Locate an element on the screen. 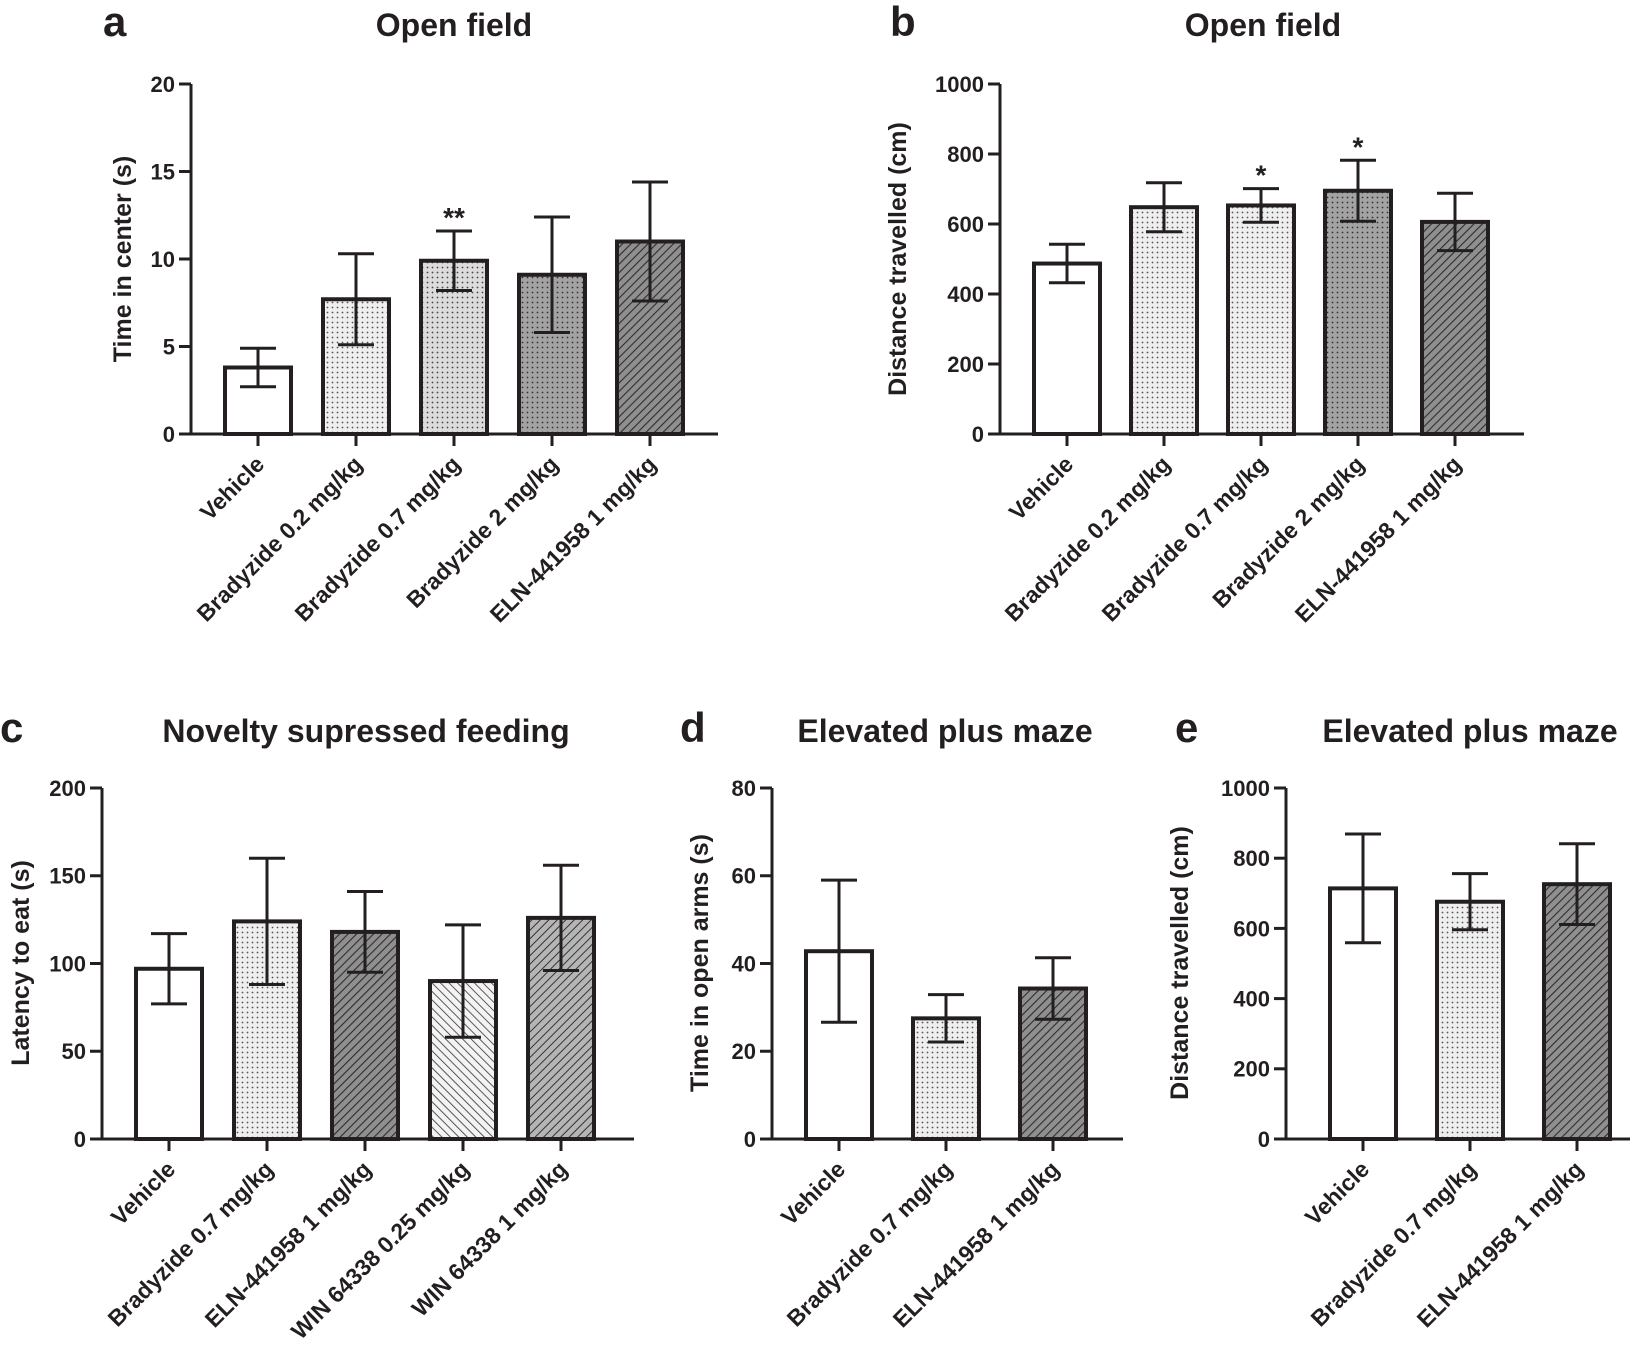  y-tick-label: 5 is located at coordinates (169, 346).